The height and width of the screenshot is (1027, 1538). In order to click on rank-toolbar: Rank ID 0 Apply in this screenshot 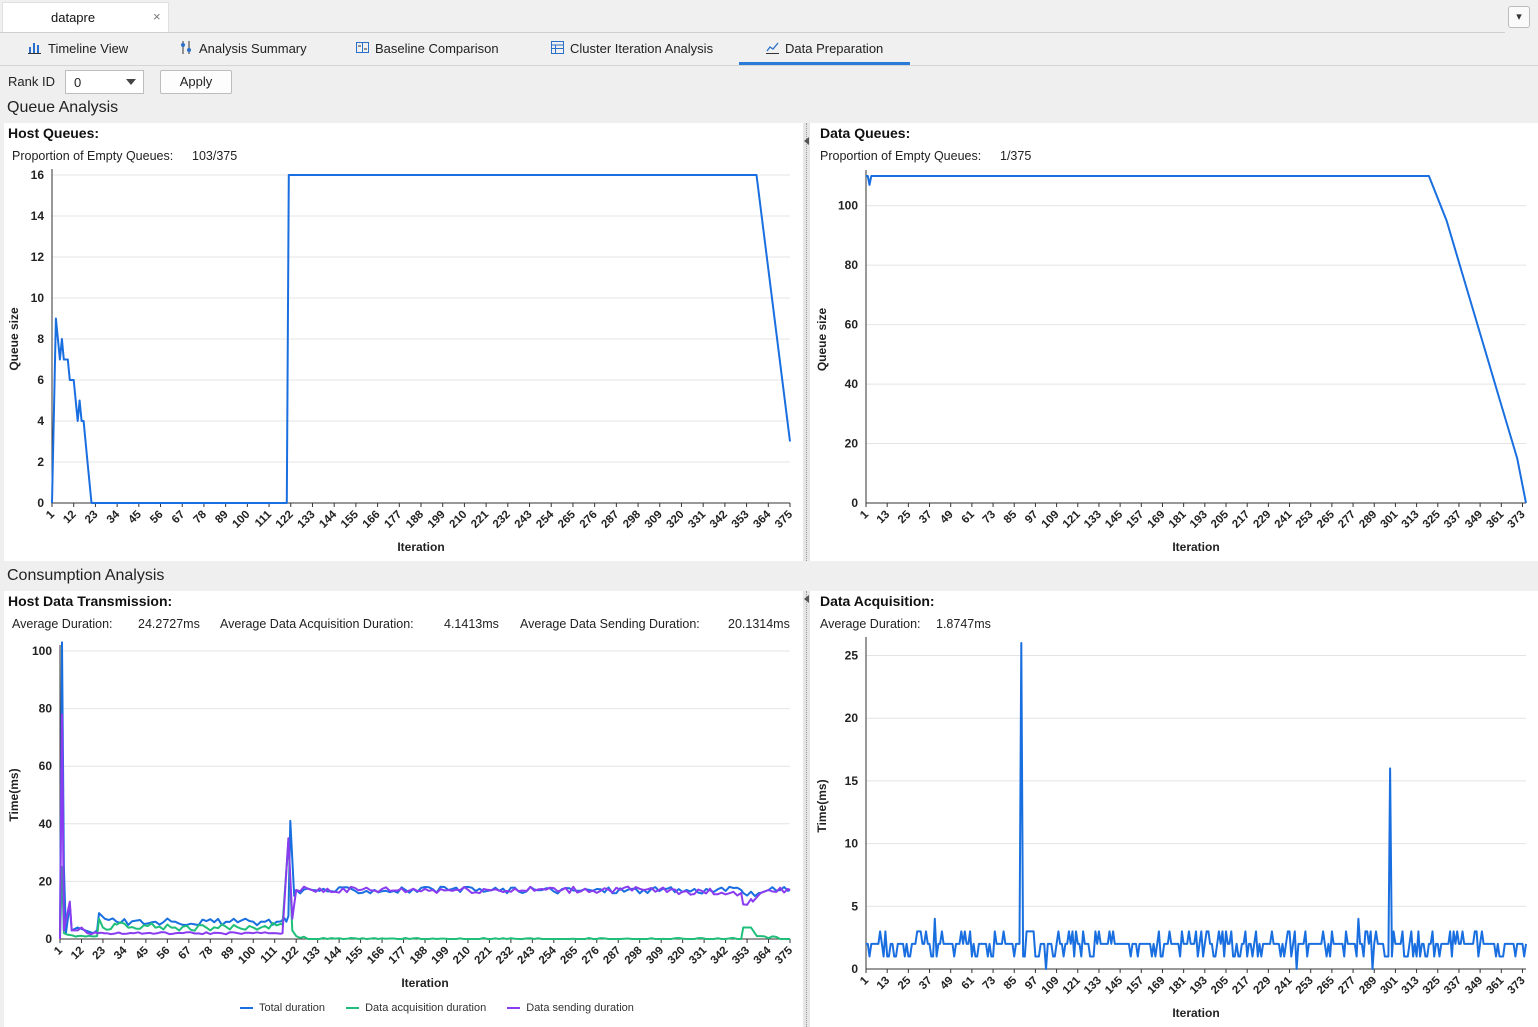, I will do `click(769, 82)`.